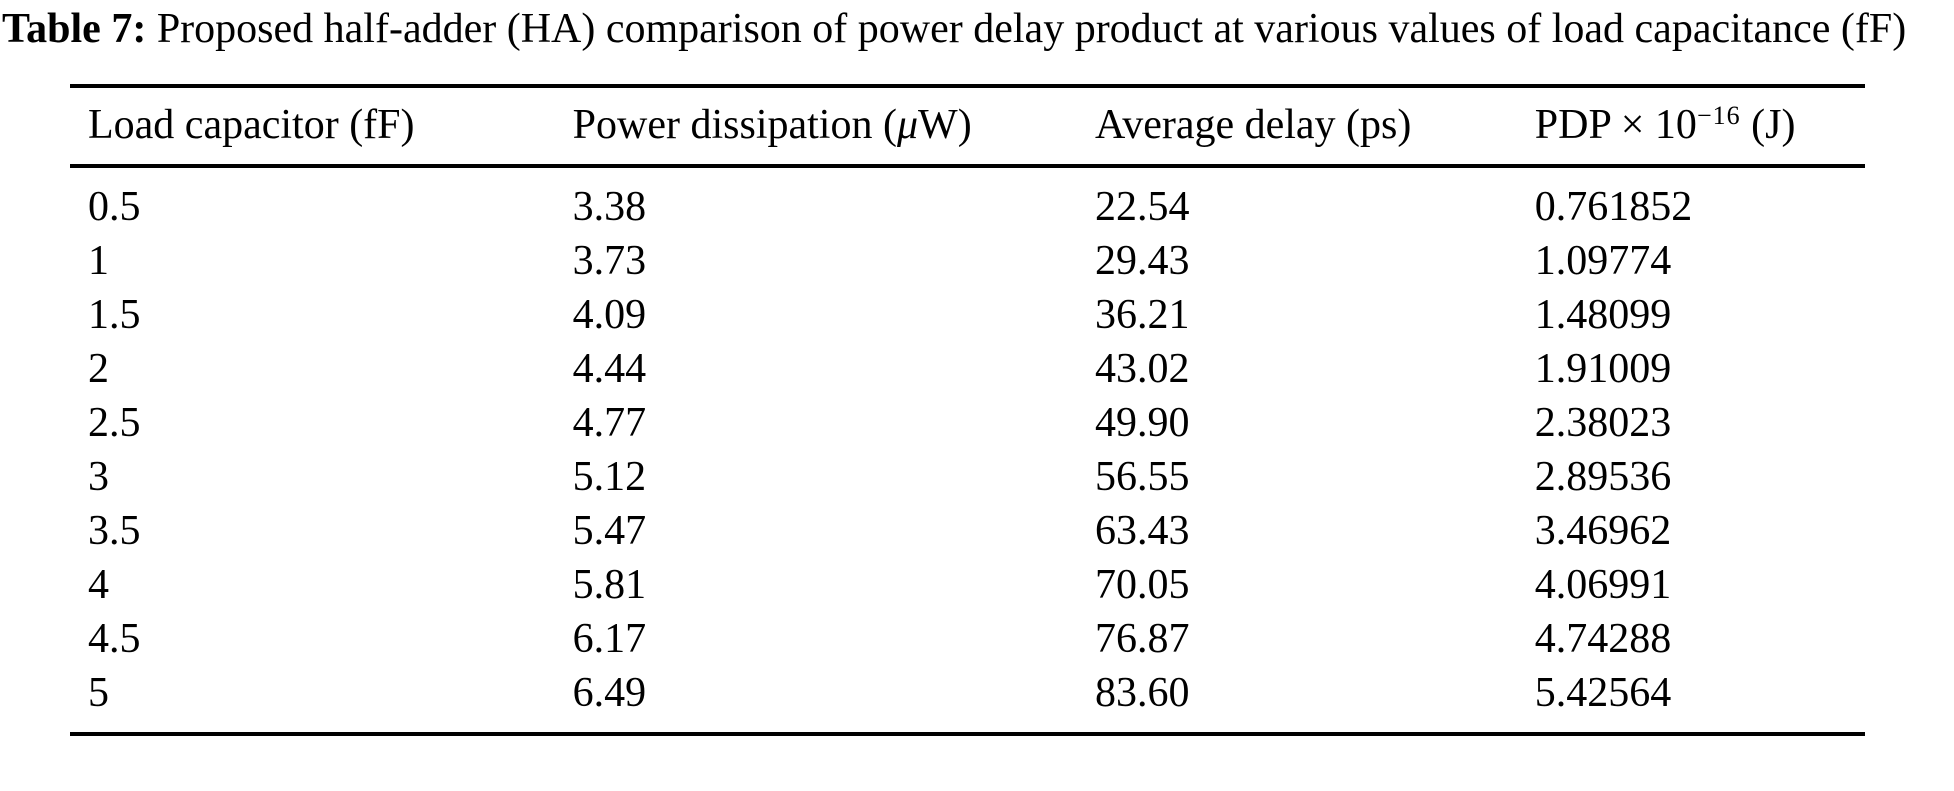 This screenshot has height=791, width=1954. What do you see at coordinates (967, 639) in the screenshot?
I see `table-row: 4.5 6.17 76.87 4.74288` at bounding box center [967, 639].